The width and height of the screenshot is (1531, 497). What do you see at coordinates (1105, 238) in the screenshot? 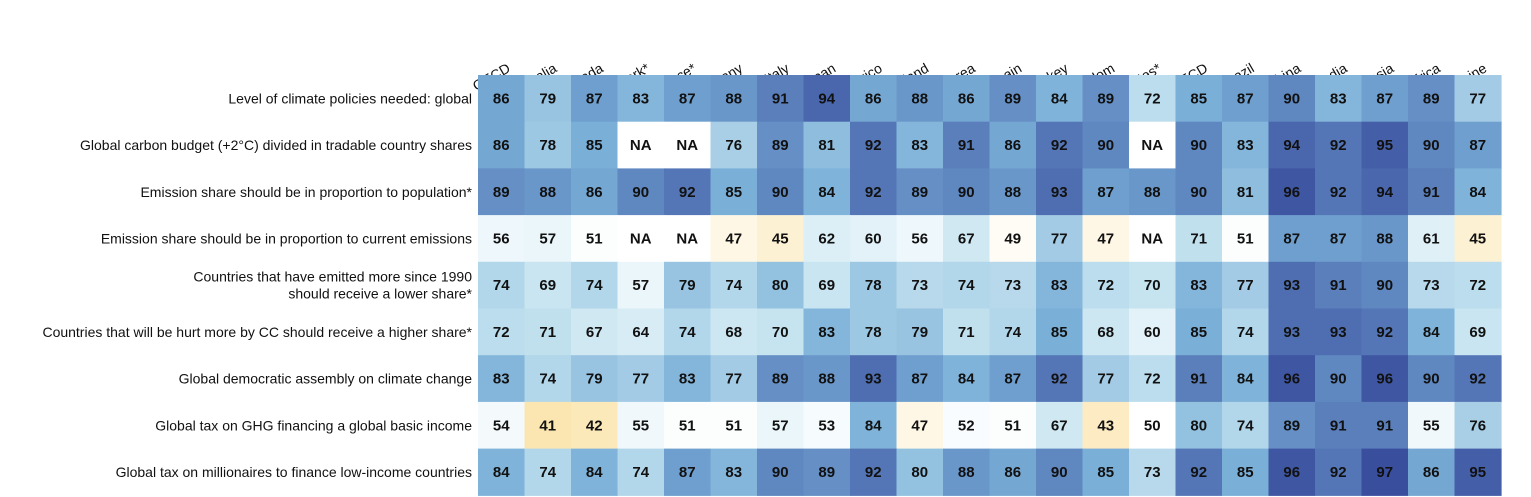
I see `cell-value-label: 47` at bounding box center [1105, 238].